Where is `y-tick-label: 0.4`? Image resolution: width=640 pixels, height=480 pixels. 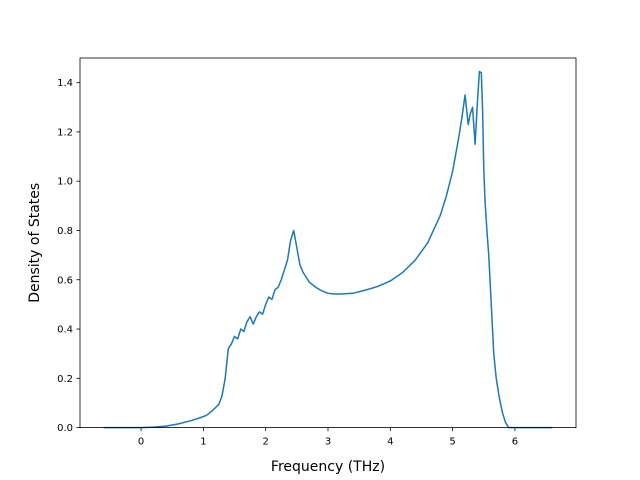
y-tick-label: 0.4 is located at coordinates (65, 330).